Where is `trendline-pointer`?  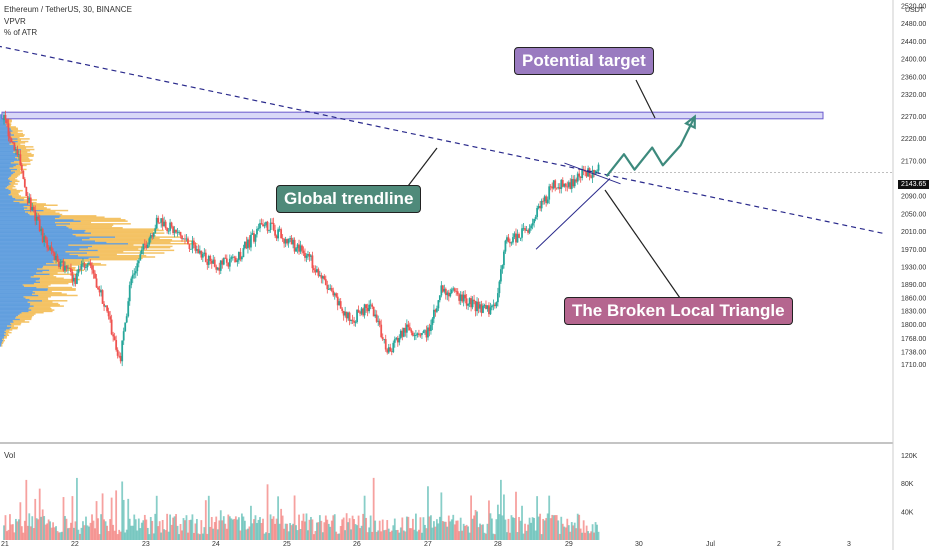 trendline-pointer is located at coordinates (421, 169).